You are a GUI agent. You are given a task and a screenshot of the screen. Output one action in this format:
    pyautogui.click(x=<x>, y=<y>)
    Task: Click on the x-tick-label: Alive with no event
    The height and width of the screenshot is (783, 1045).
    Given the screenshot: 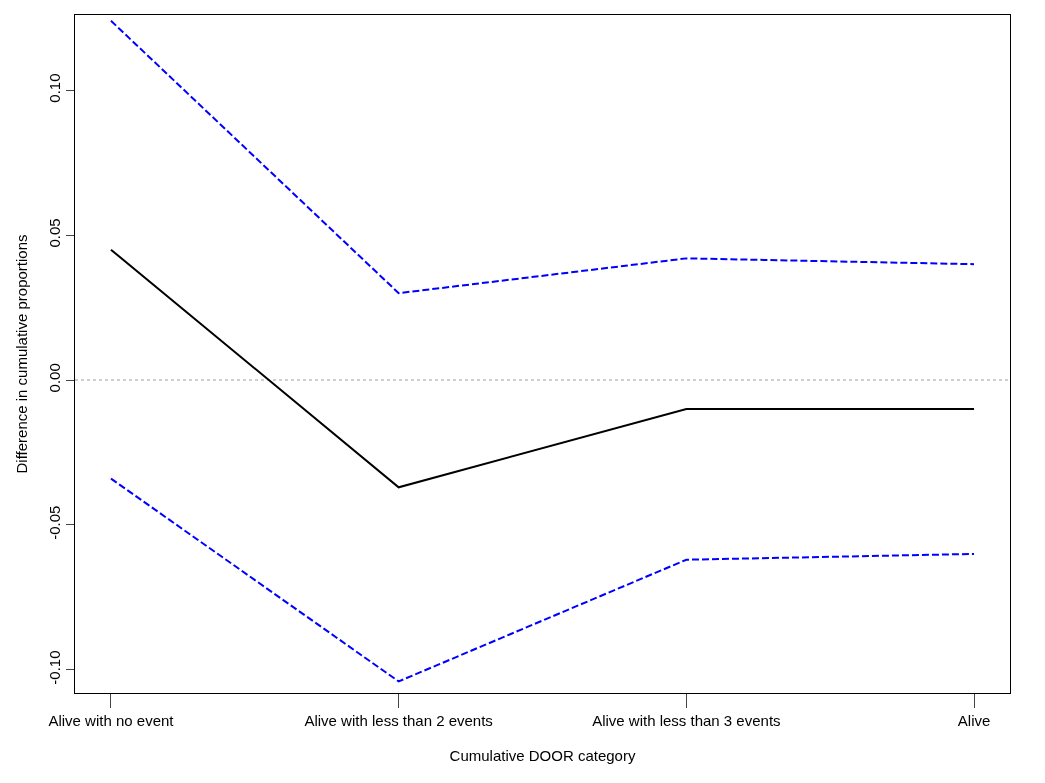 What is the action you would take?
    pyautogui.click(x=111, y=720)
    